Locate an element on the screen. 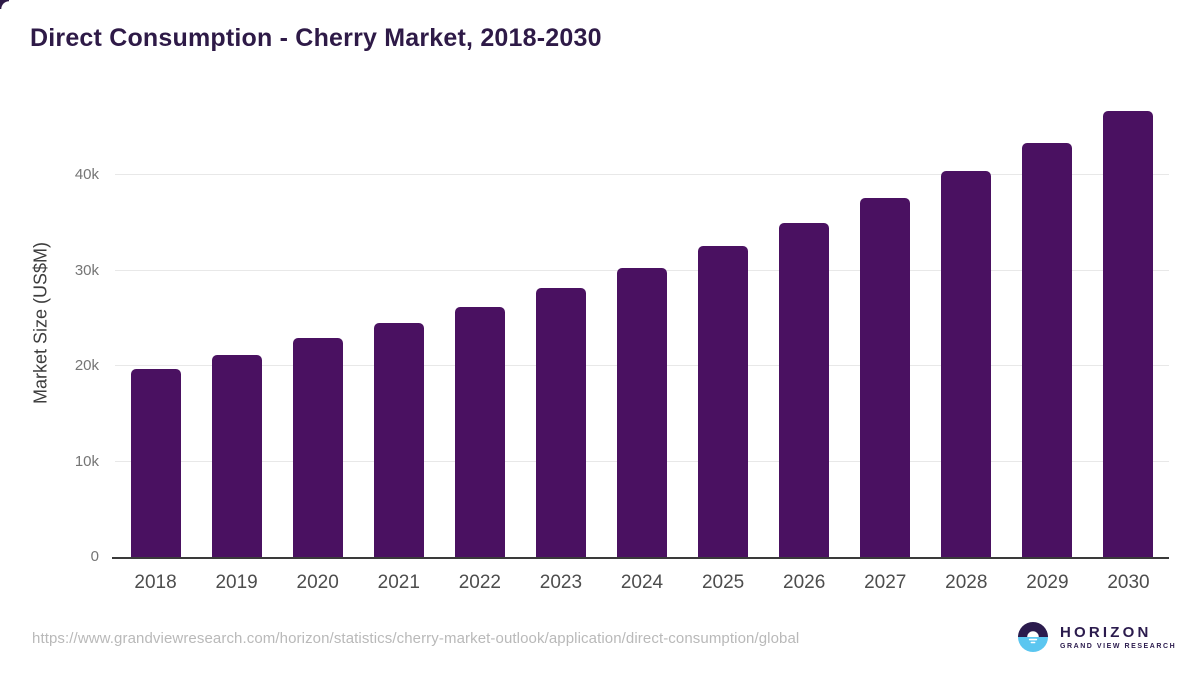  x-tick-label-2029: 2029 is located at coordinates (1047, 582).